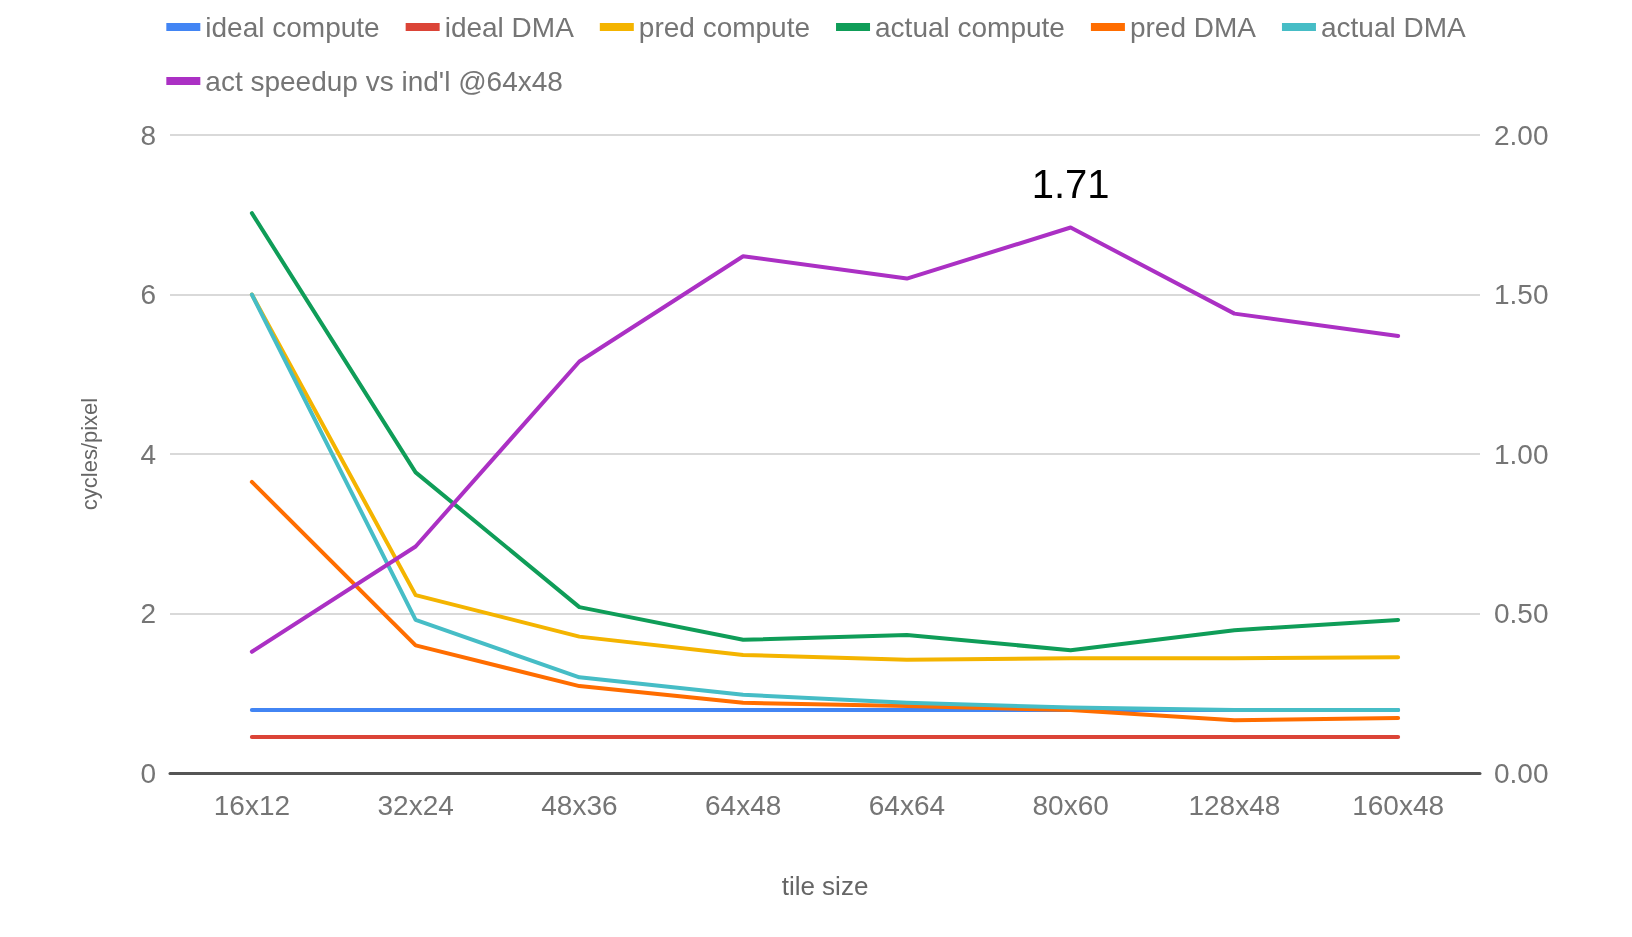  Describe the element at coordinates (579, 805) in the screenshot. I see `x-tick-label: 48x36` at that location.